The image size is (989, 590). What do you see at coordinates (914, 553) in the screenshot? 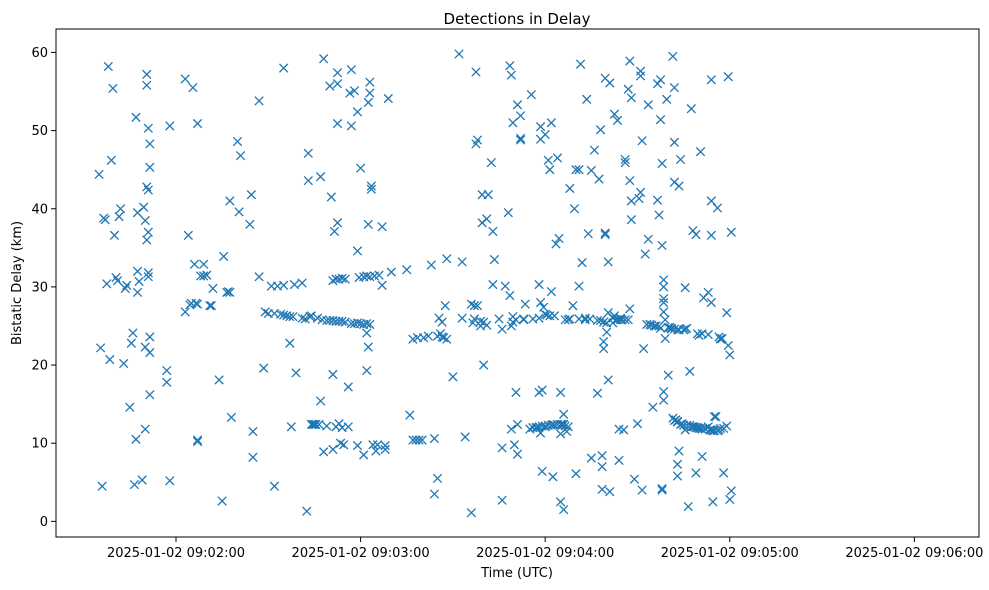
I see `x-tick-label: 2025-01-02 09:06:00` at bounding box center [914, 553].